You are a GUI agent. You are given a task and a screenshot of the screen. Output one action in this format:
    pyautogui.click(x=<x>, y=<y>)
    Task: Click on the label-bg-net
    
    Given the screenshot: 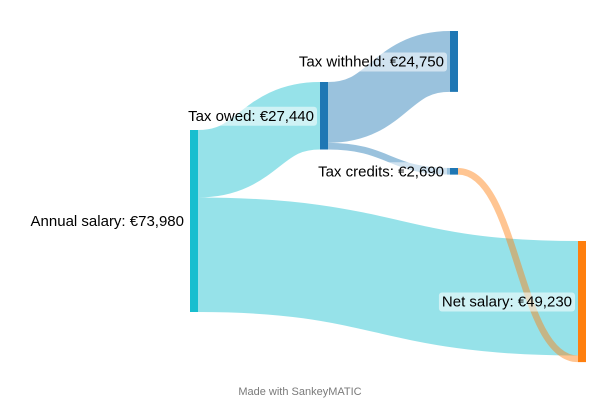 What is the action you would take?
    pyautogui.click(x=506, y=302)
    